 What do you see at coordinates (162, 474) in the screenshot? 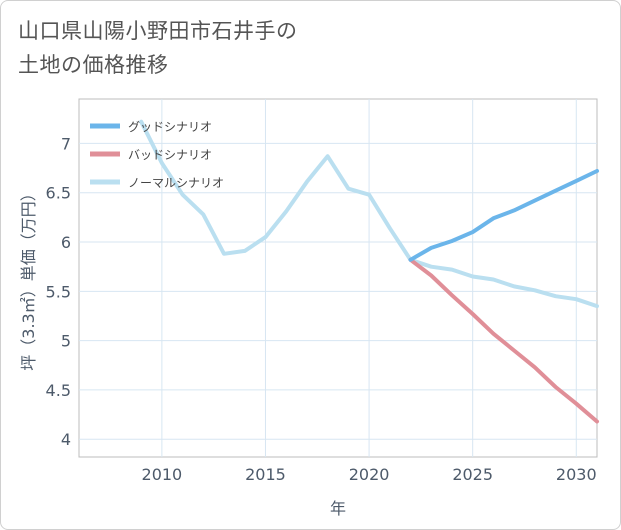
I see `x-tick-label: 2010` at bounding box center [162, 474].